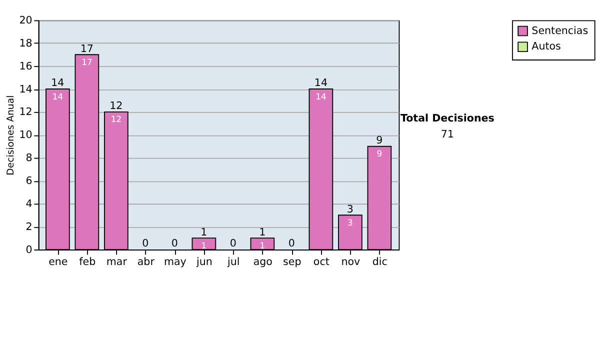 The image size is (600, 340). What do you see at coordinates (87, 48) in the screenshot?
I see `total-label: 17` at bounding box center [87, 48].